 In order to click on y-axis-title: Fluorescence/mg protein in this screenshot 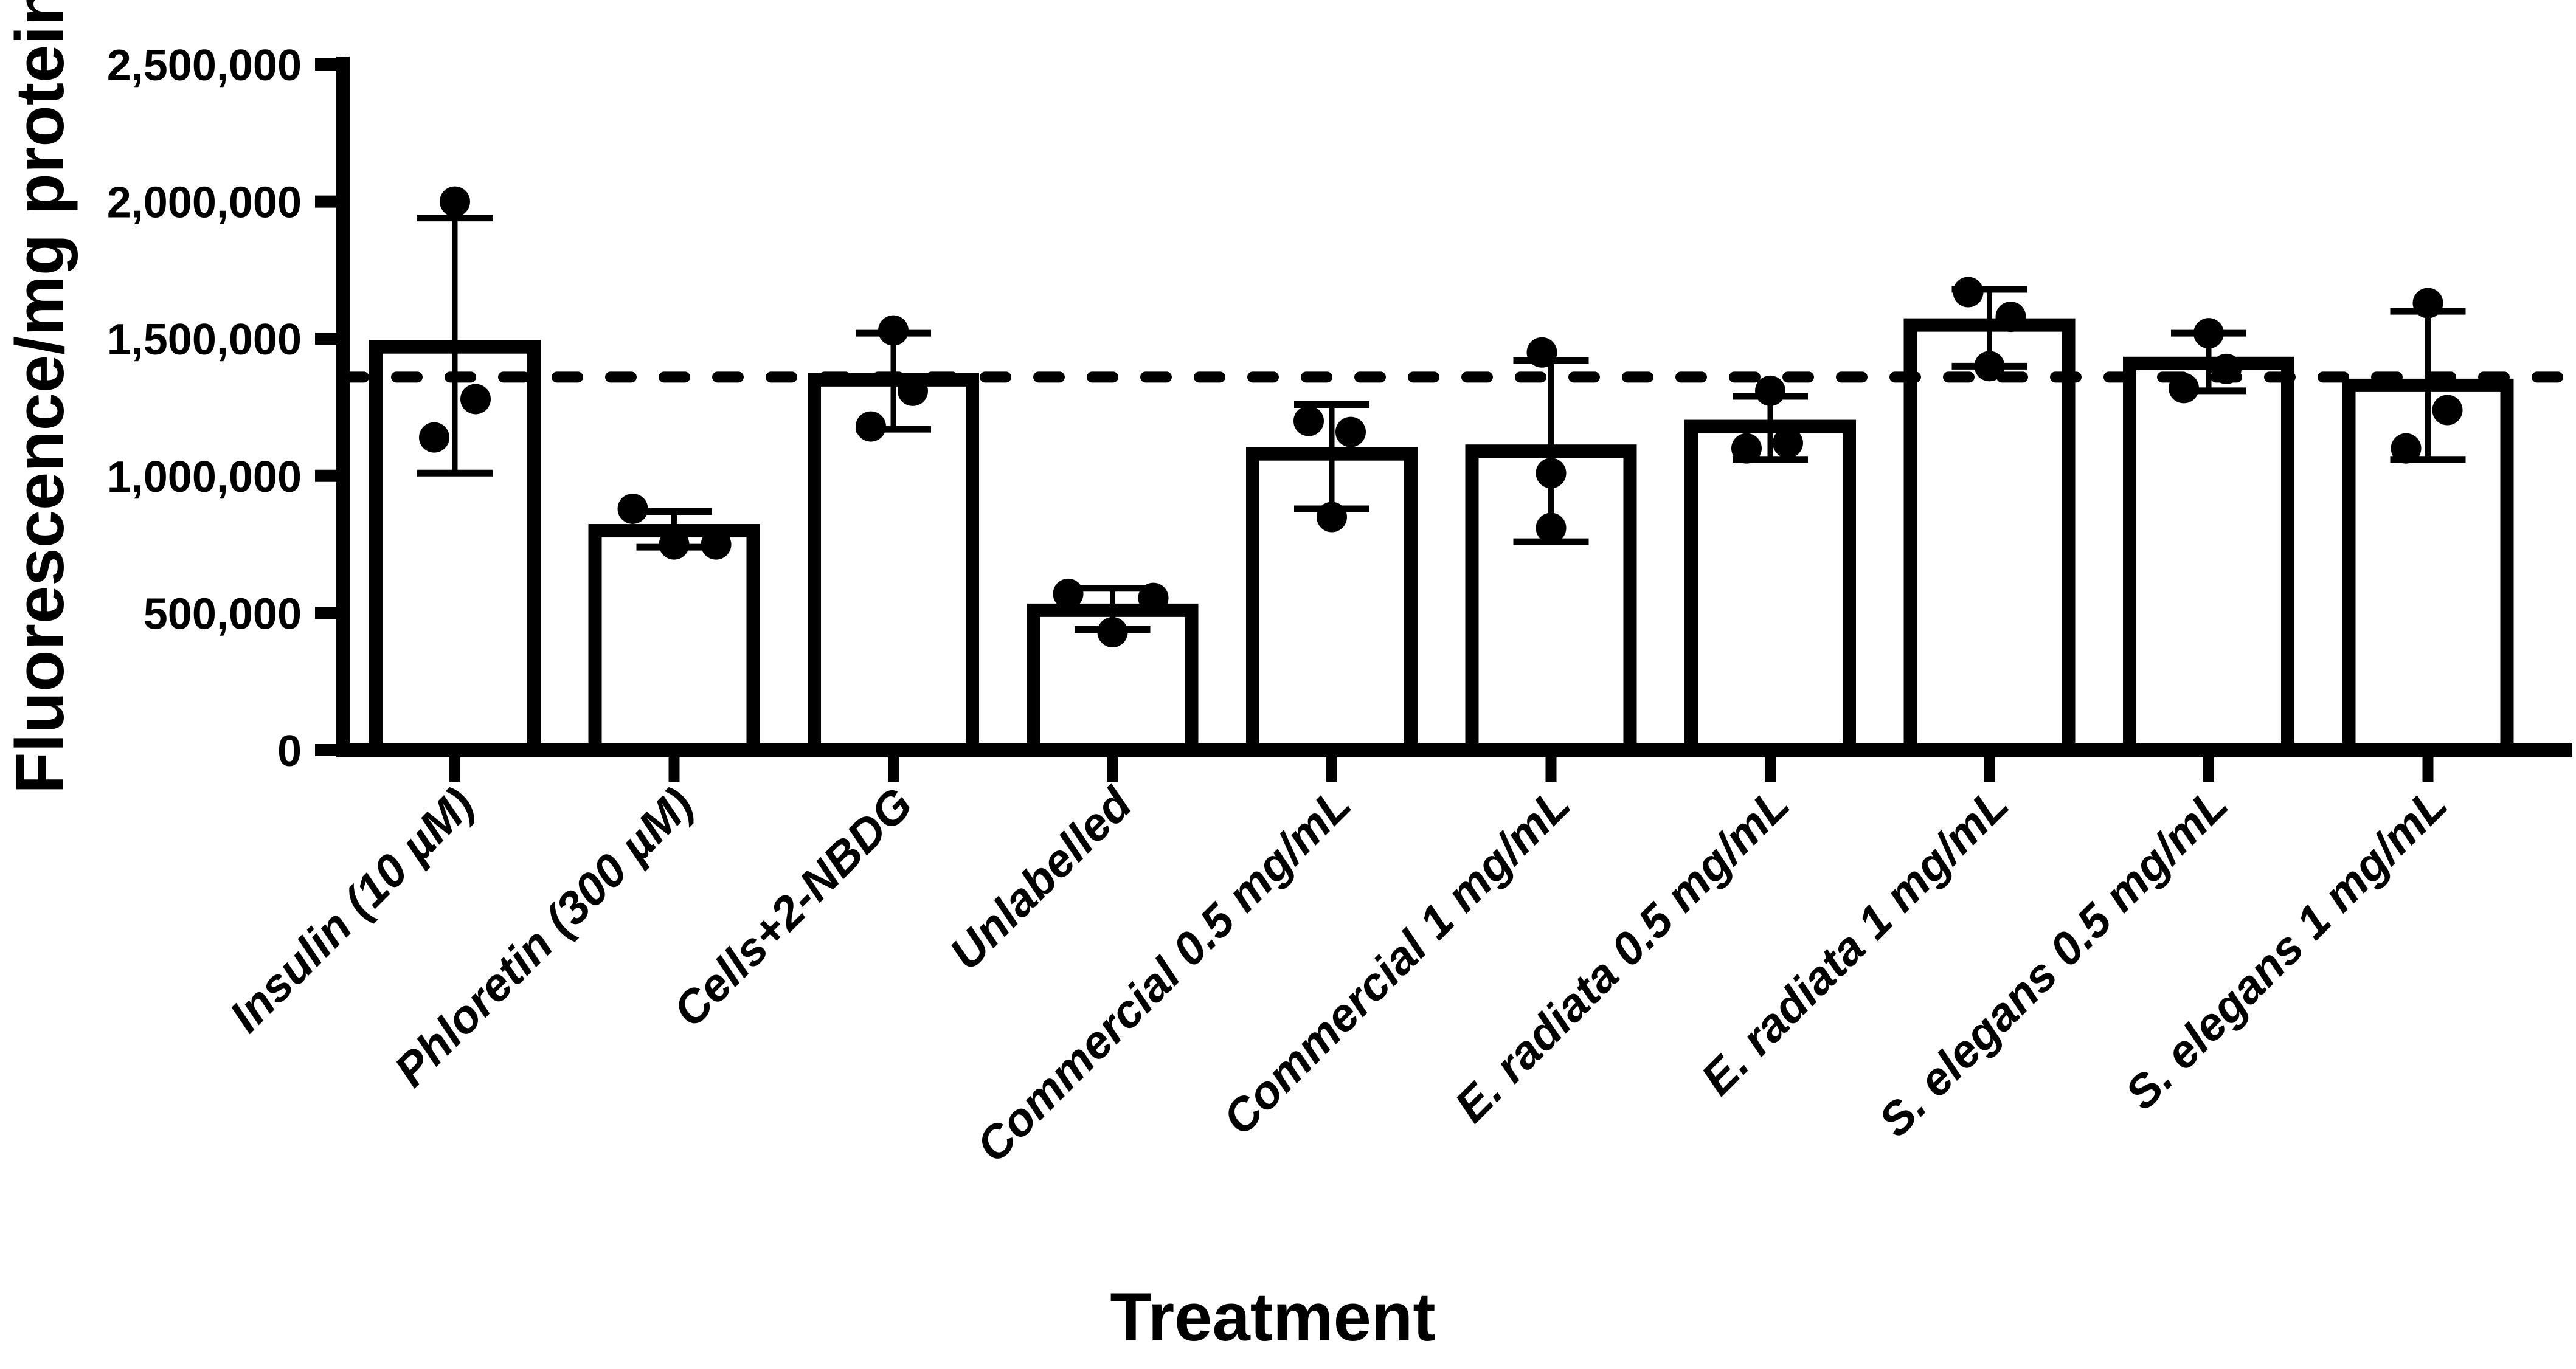, I will do `click(40, 397)`.